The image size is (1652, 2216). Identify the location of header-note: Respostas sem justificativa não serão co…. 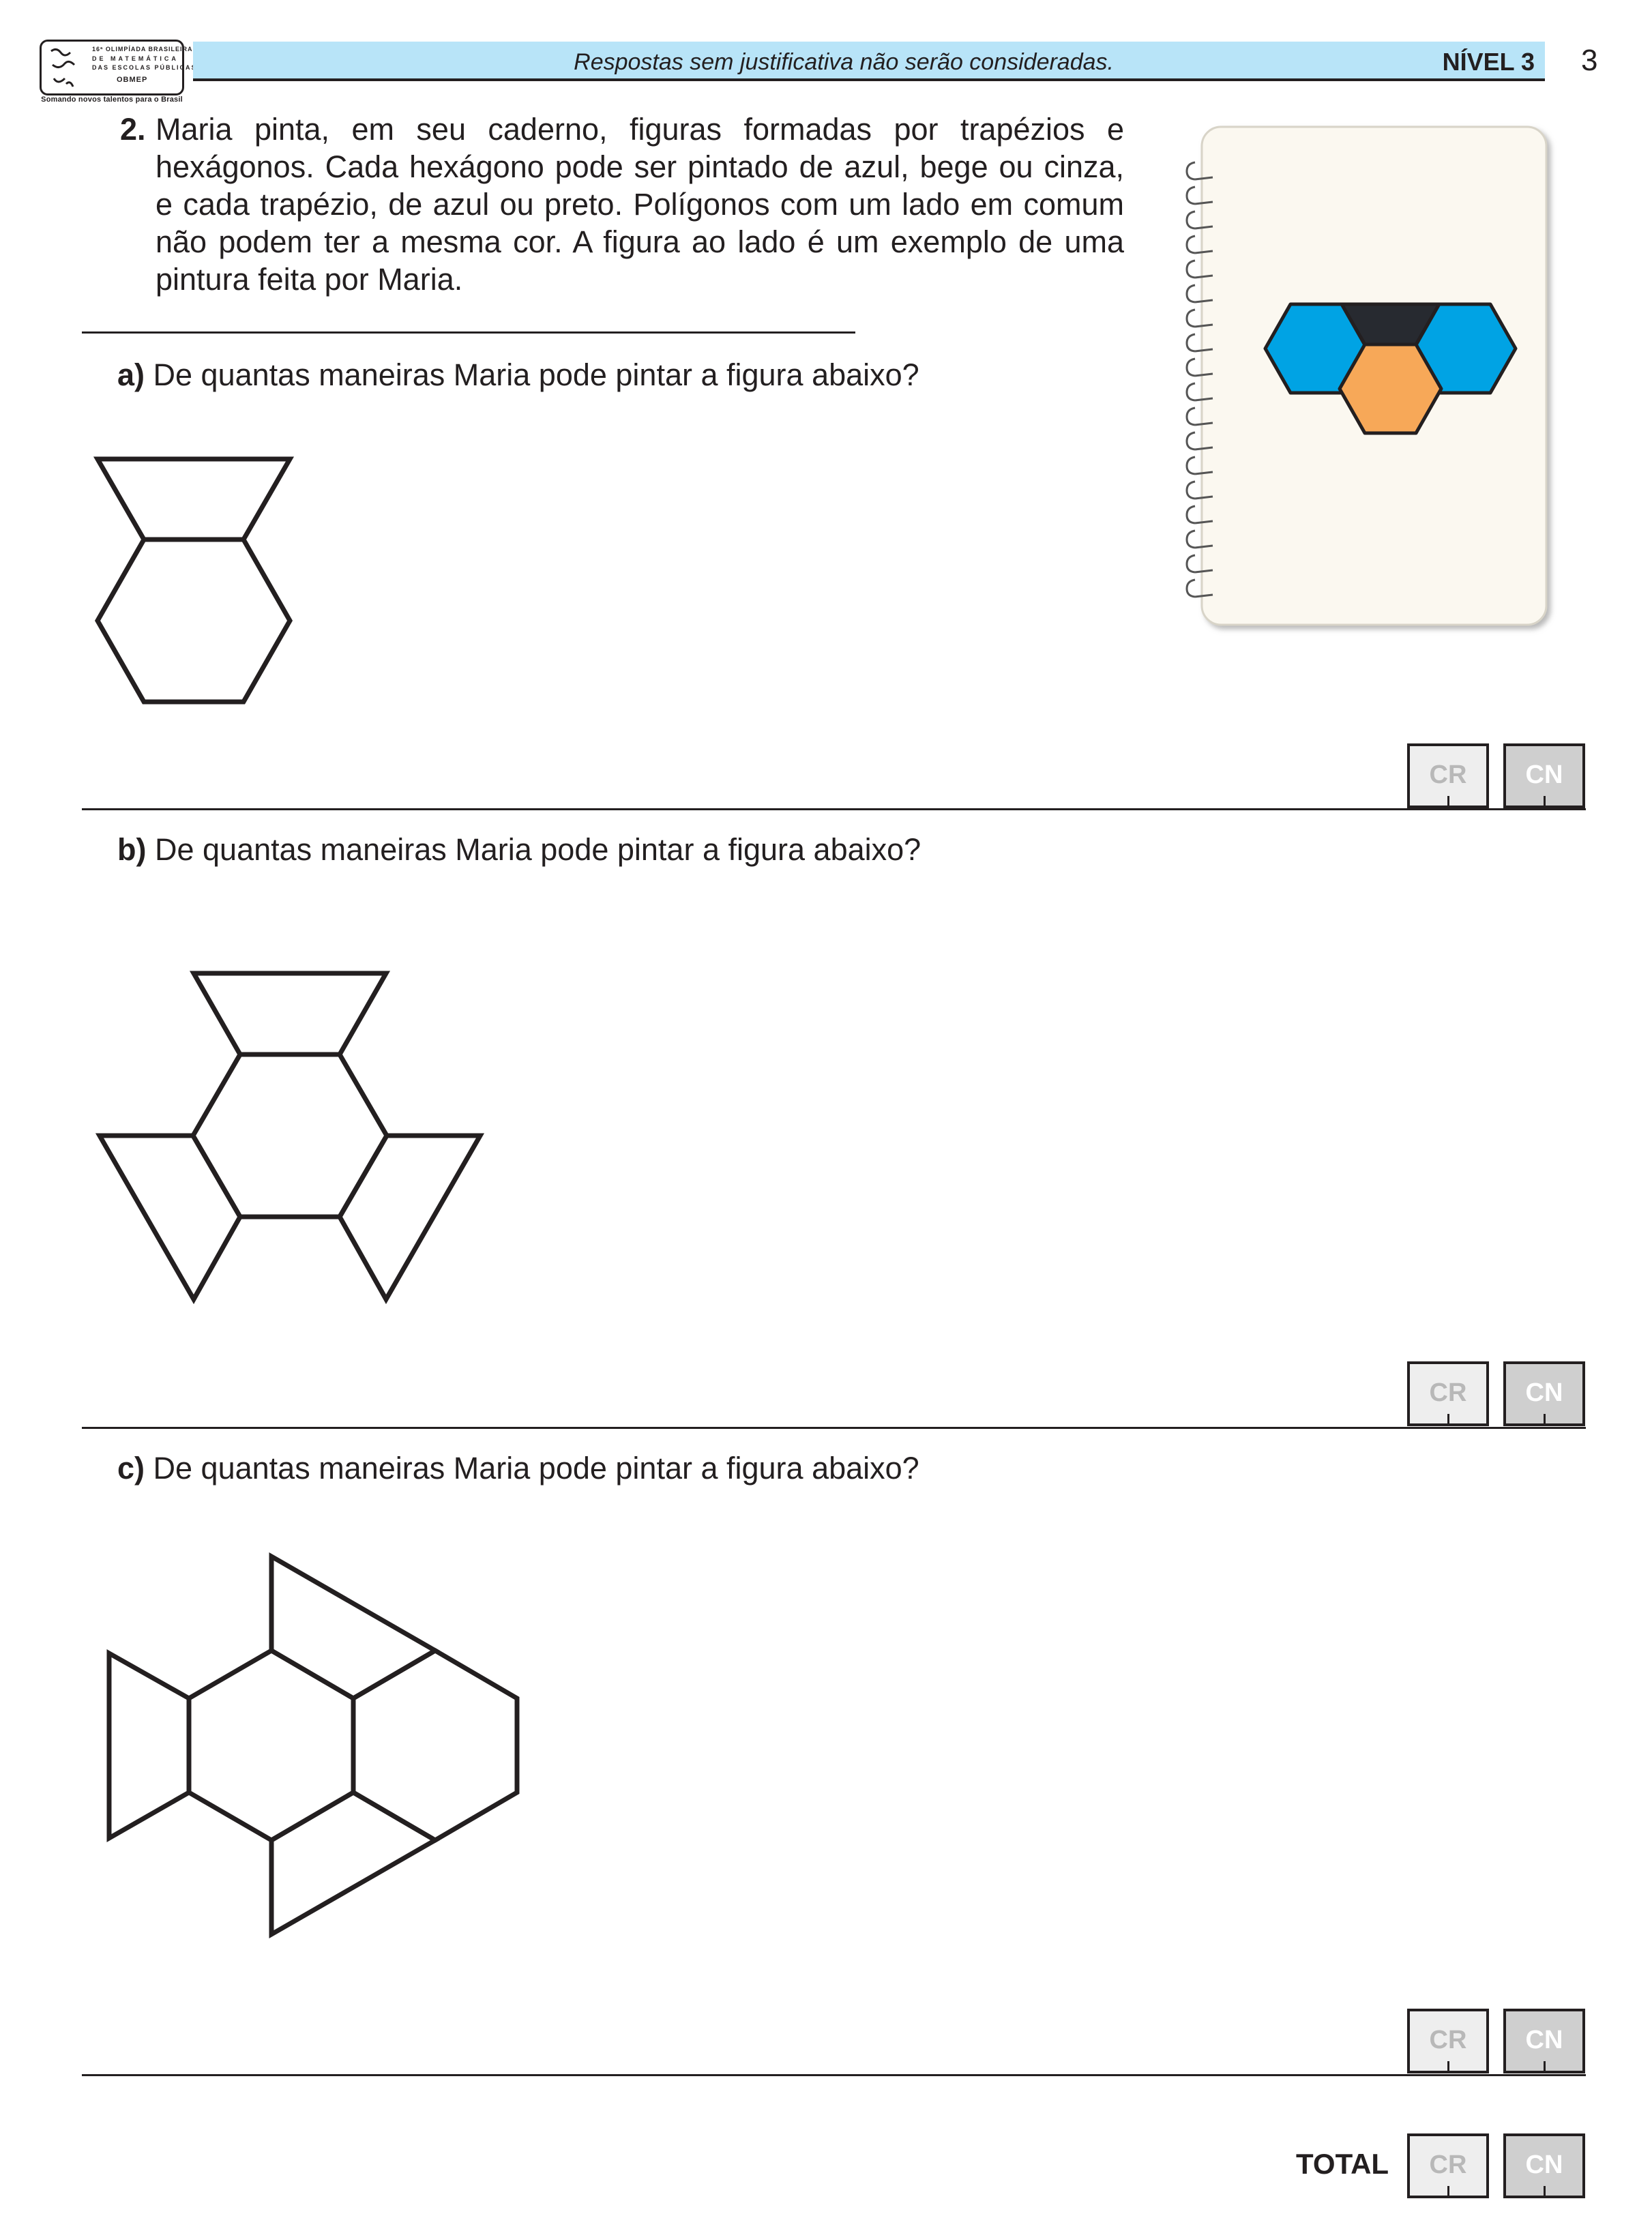
(844, 62).